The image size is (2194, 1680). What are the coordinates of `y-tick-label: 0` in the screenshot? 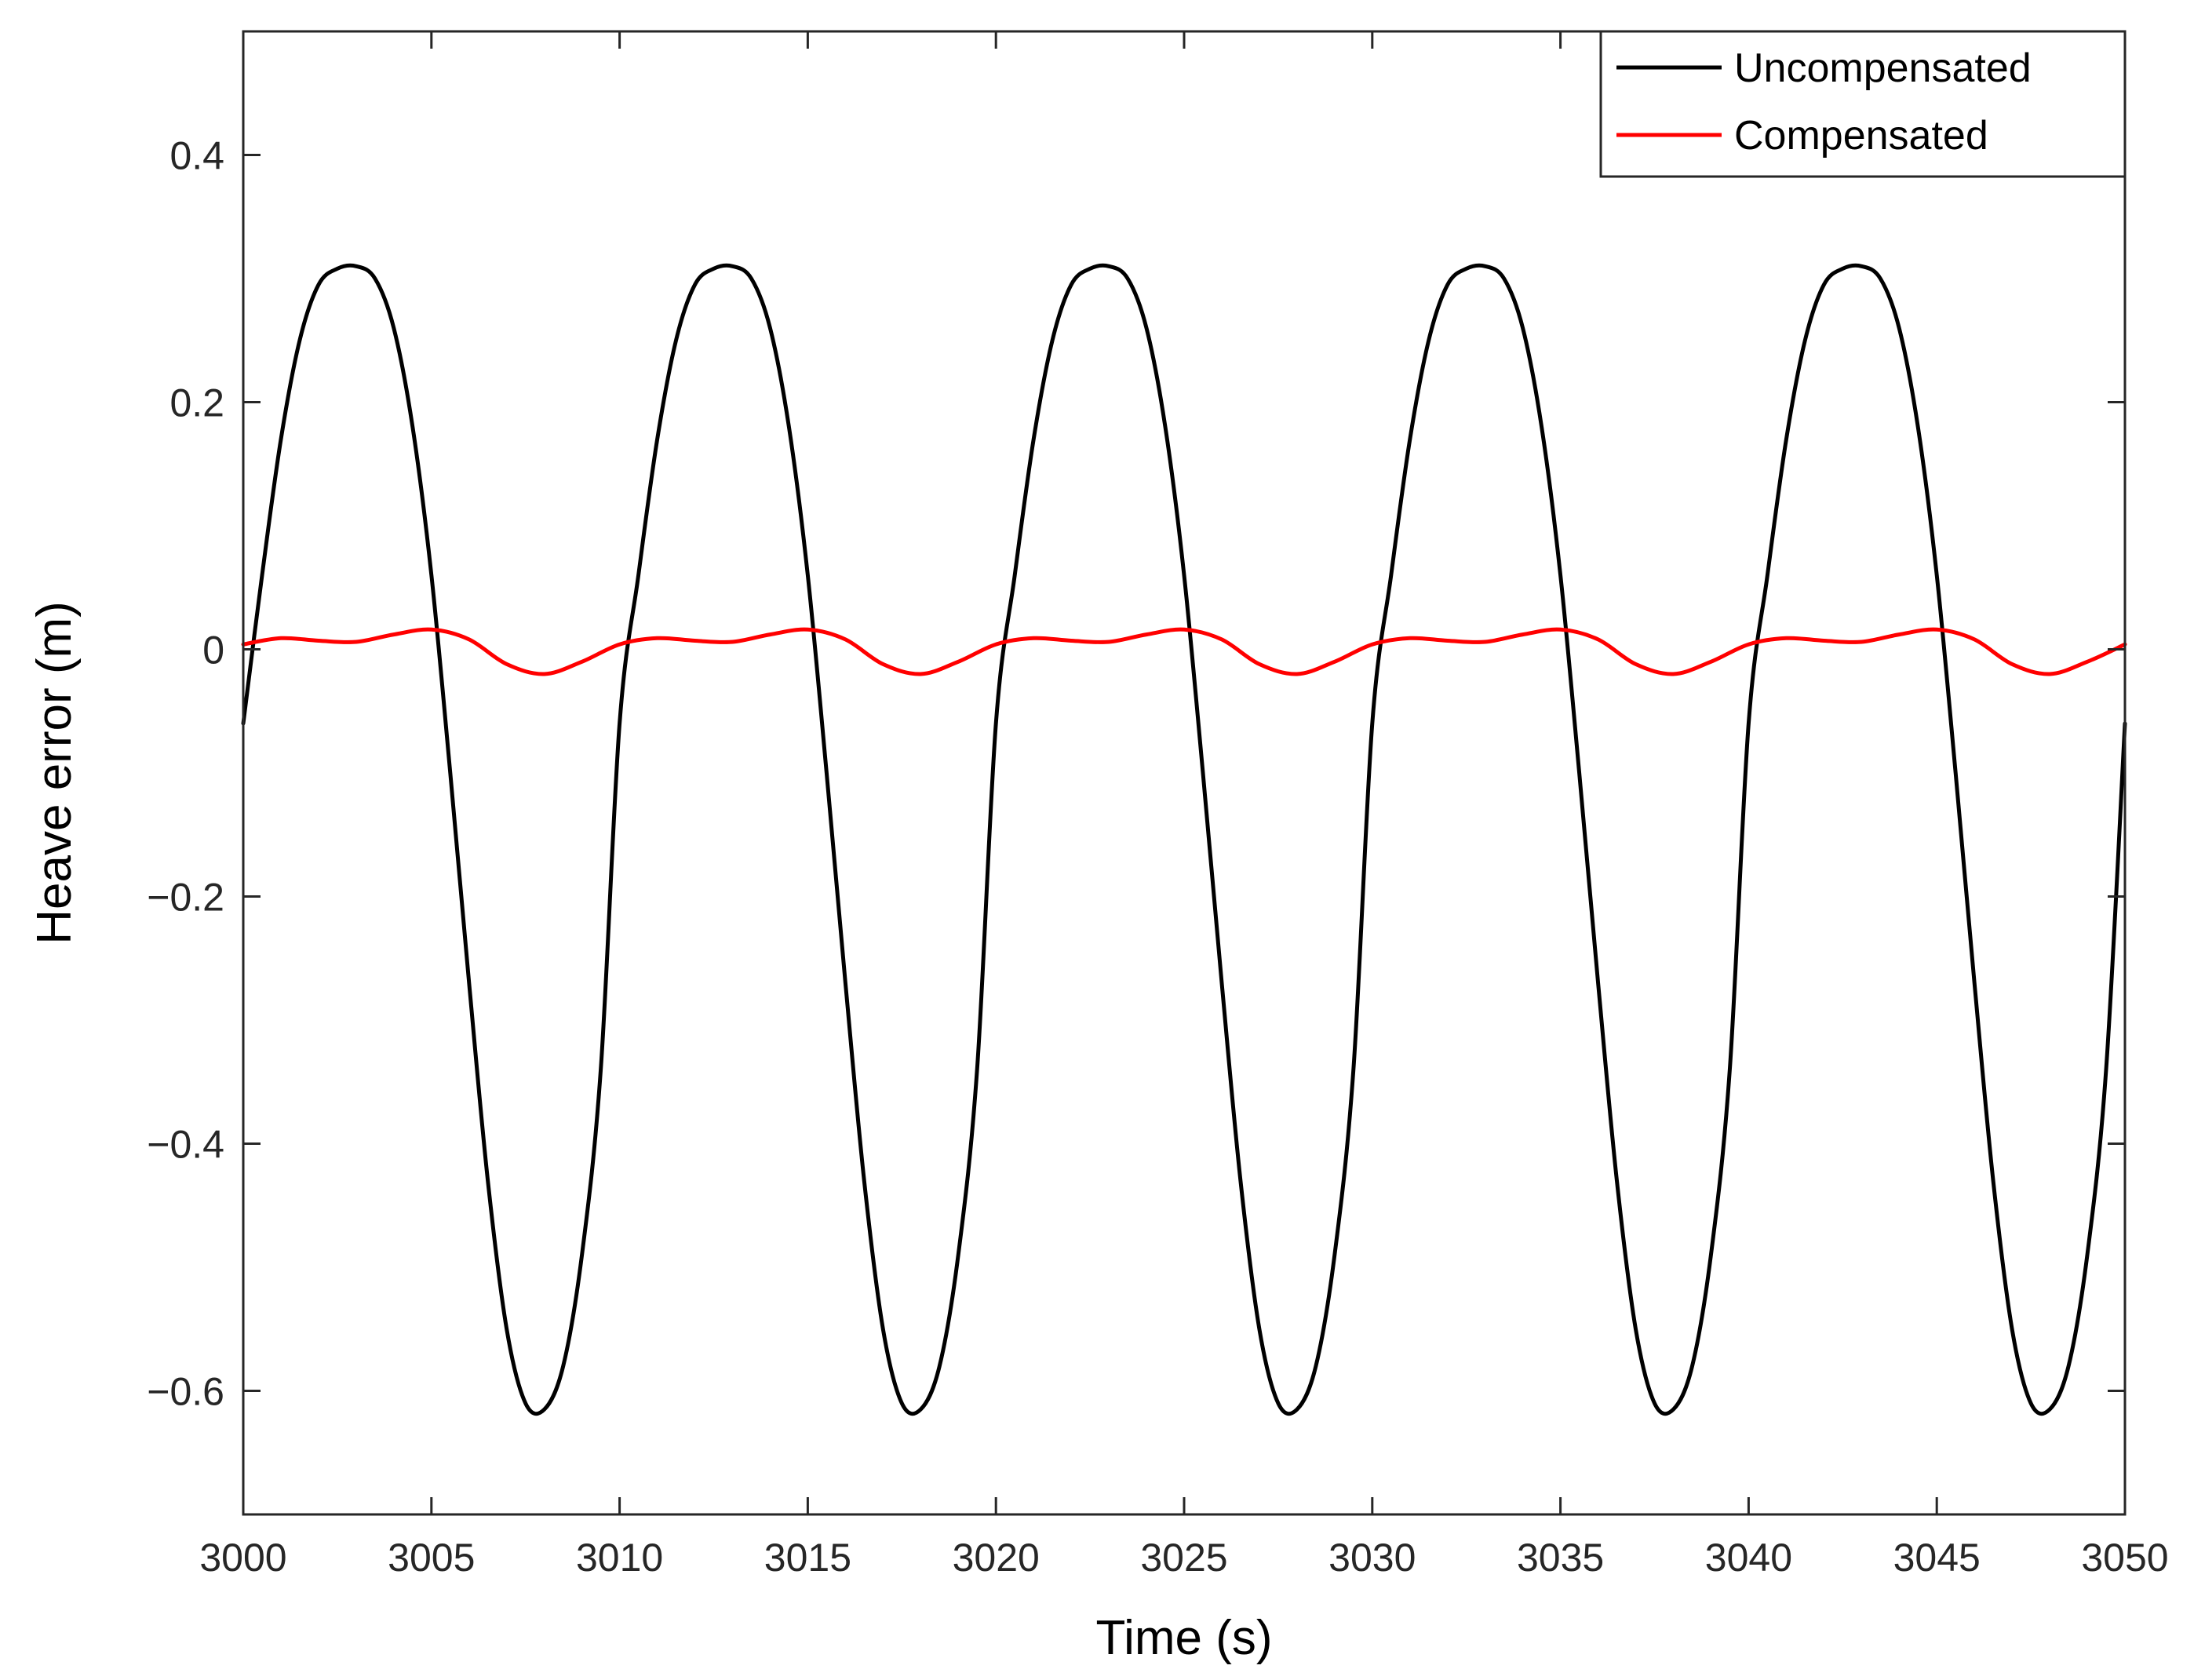 It's located at (213, 650).